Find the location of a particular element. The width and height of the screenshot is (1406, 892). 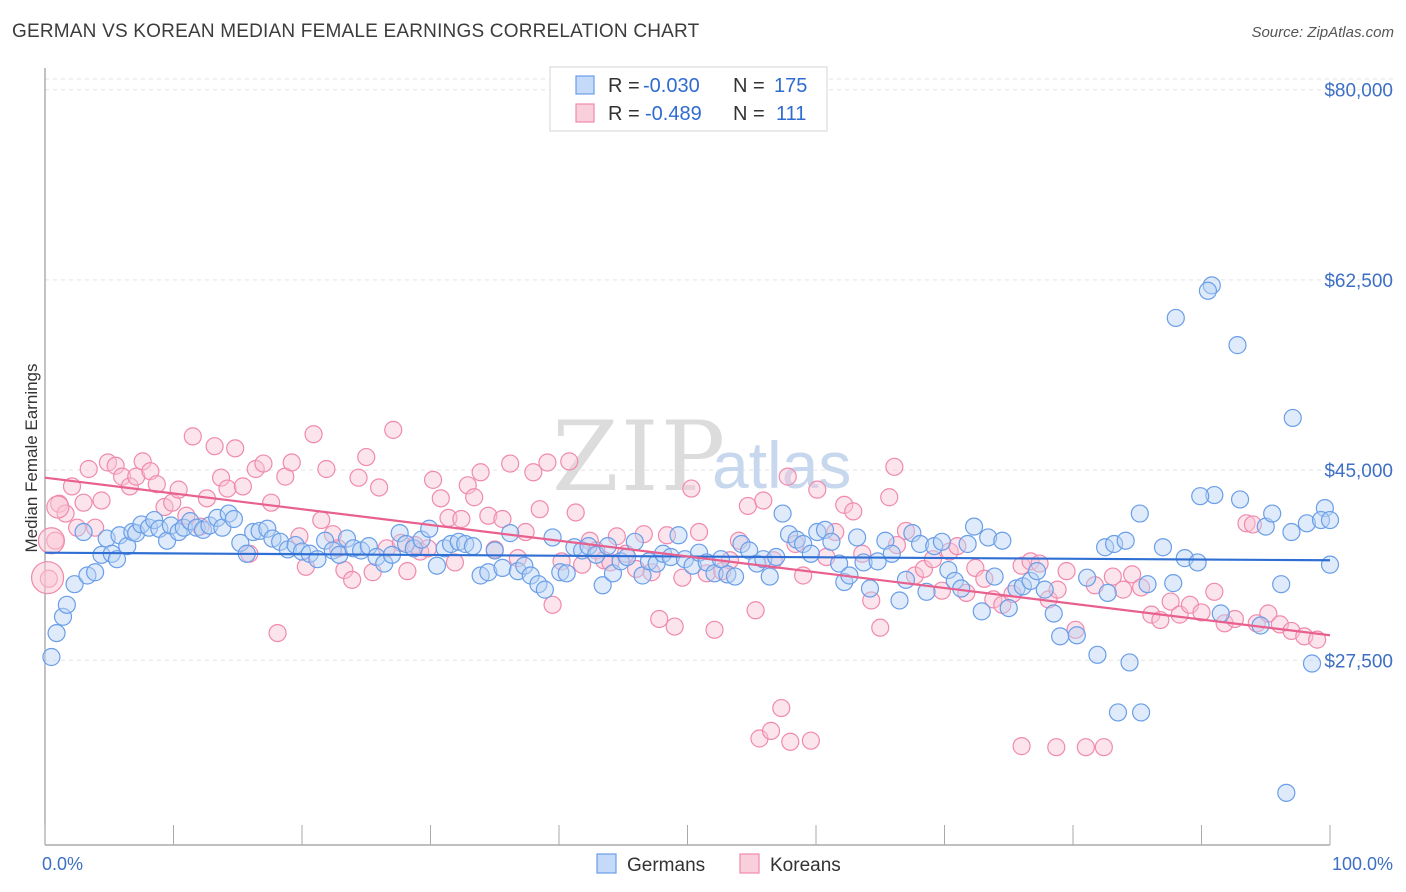

legend-r-value-koreans: -0.489 is located at coordinates (673, 114).